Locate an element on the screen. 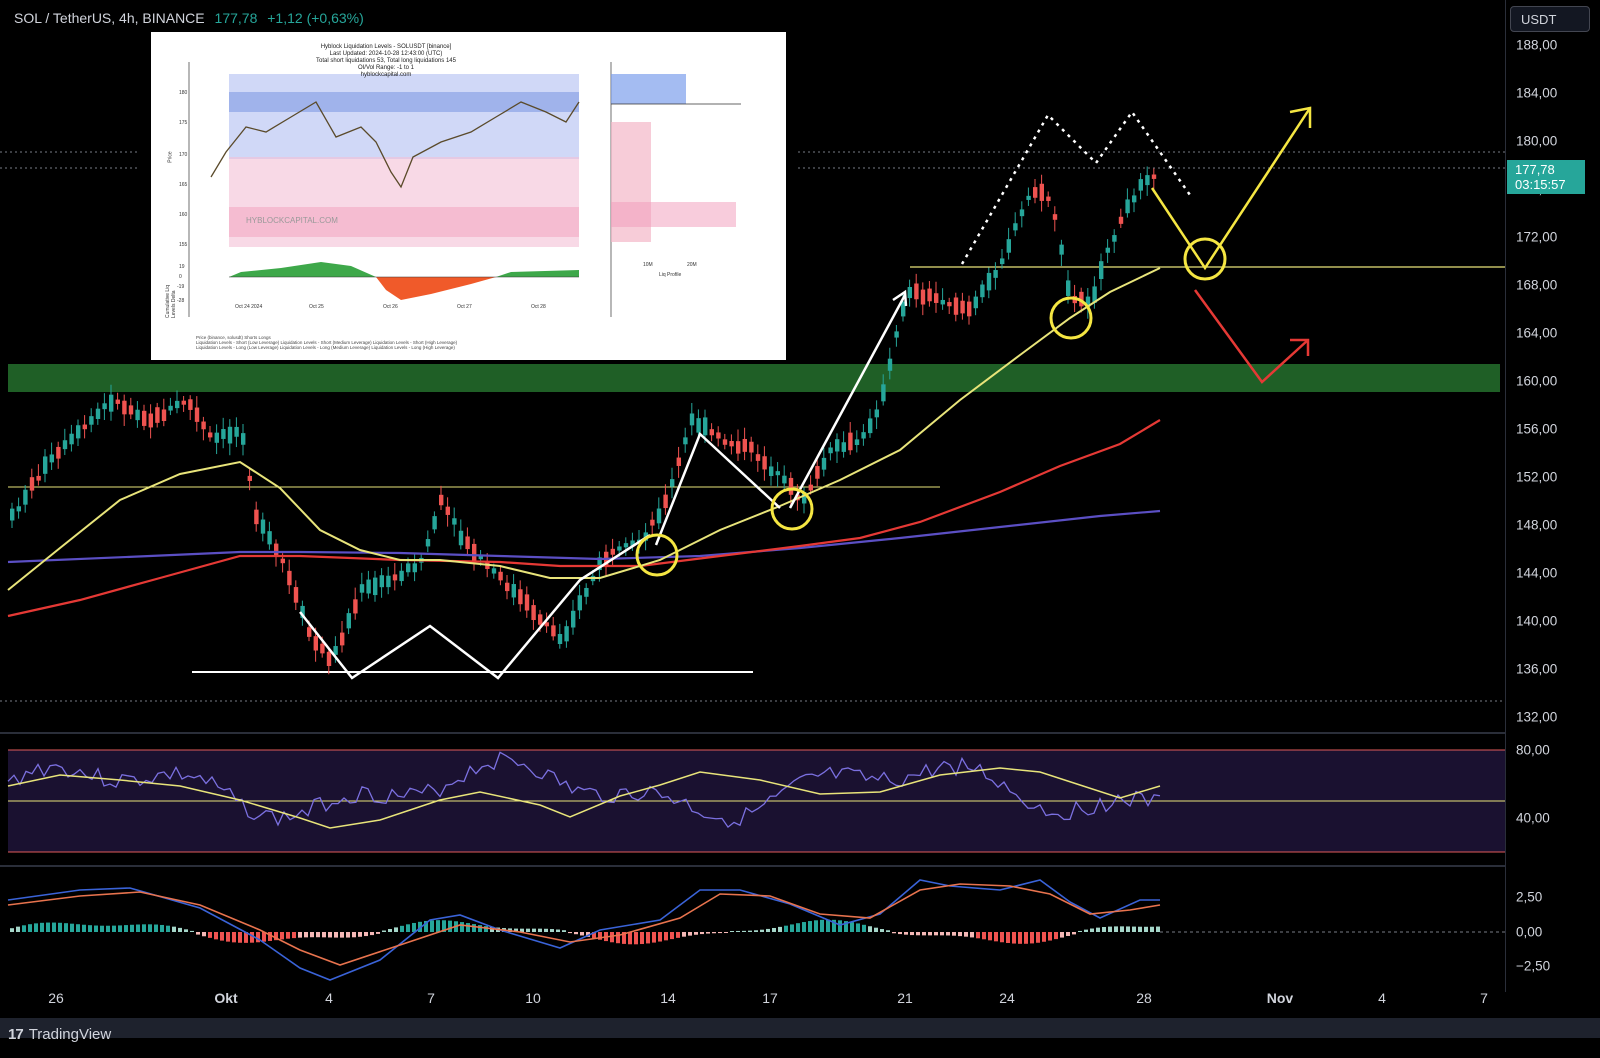  time-tick-label: 17 is located at coordinates (770, 998).